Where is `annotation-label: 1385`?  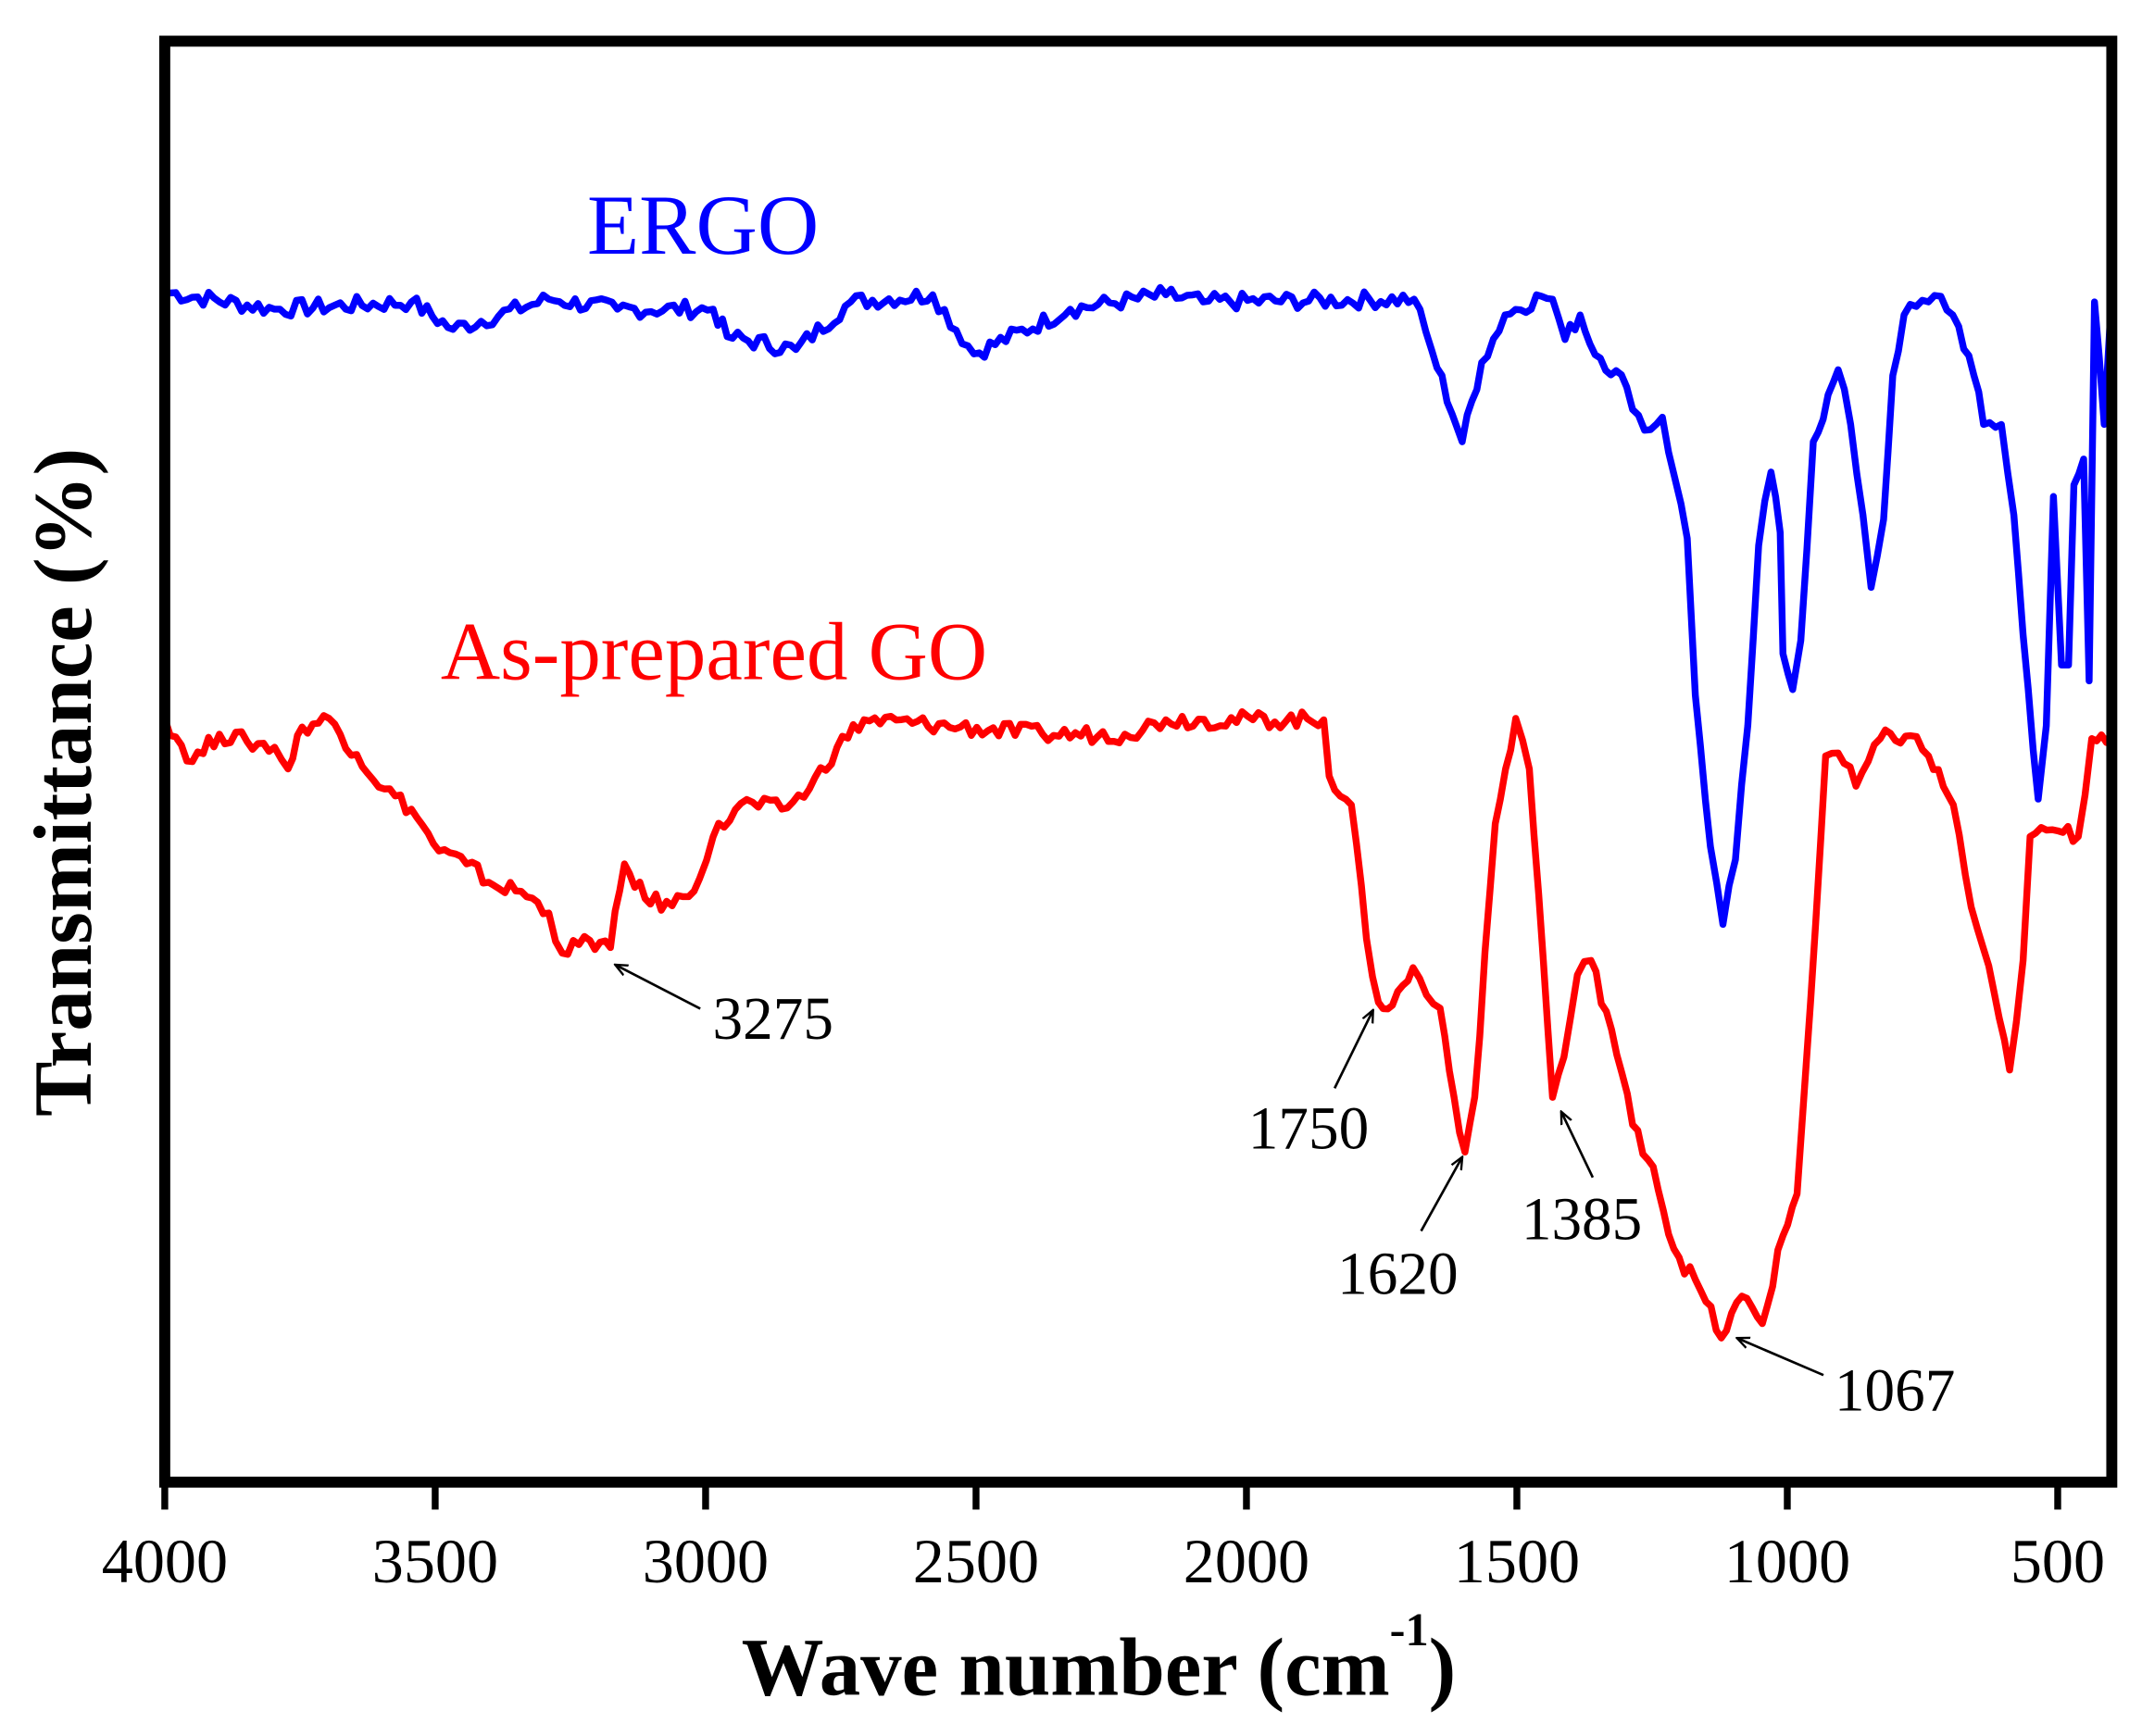
annotation-label: 1385 is located at coordinates (1582, 1219).